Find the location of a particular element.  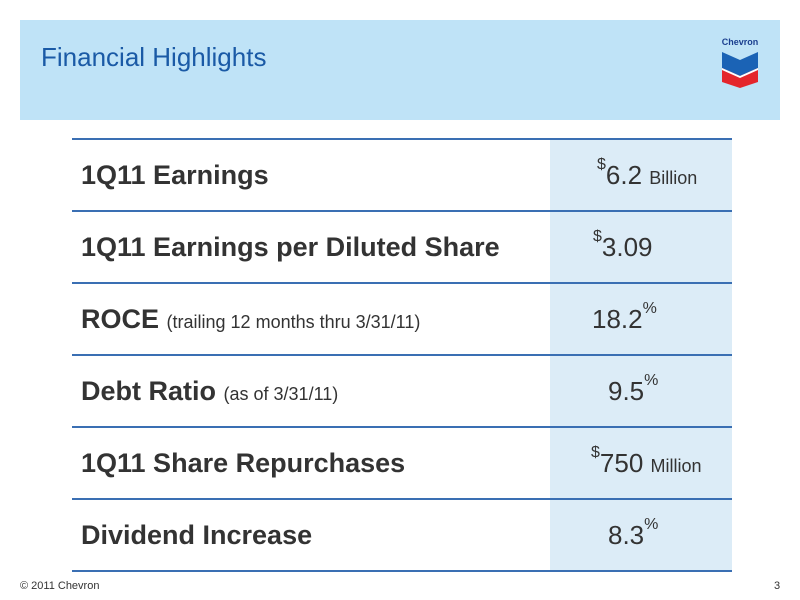

chevron-logo: Chevron is located at coordinates (740, 69).